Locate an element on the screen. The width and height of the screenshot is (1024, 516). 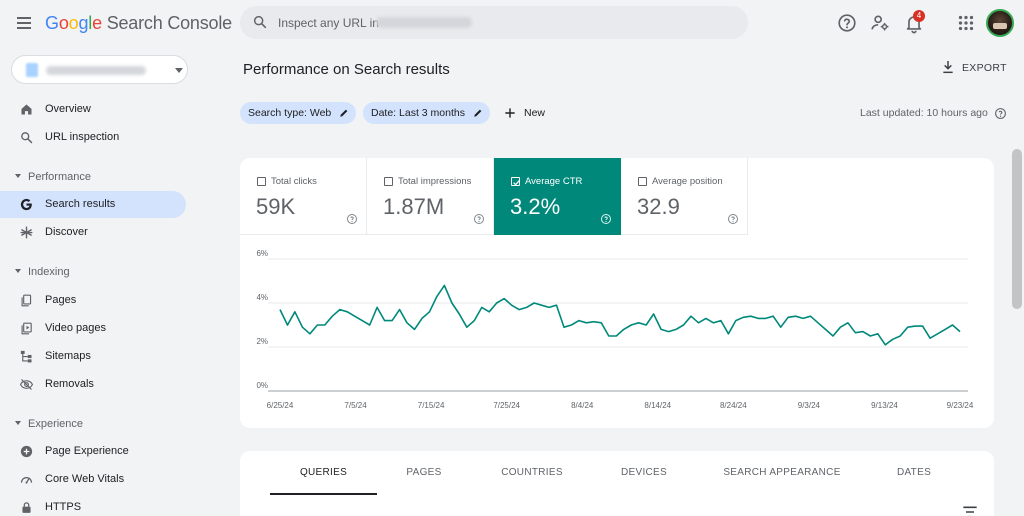
active-tab-indicator is located at coordinates (323, 494).